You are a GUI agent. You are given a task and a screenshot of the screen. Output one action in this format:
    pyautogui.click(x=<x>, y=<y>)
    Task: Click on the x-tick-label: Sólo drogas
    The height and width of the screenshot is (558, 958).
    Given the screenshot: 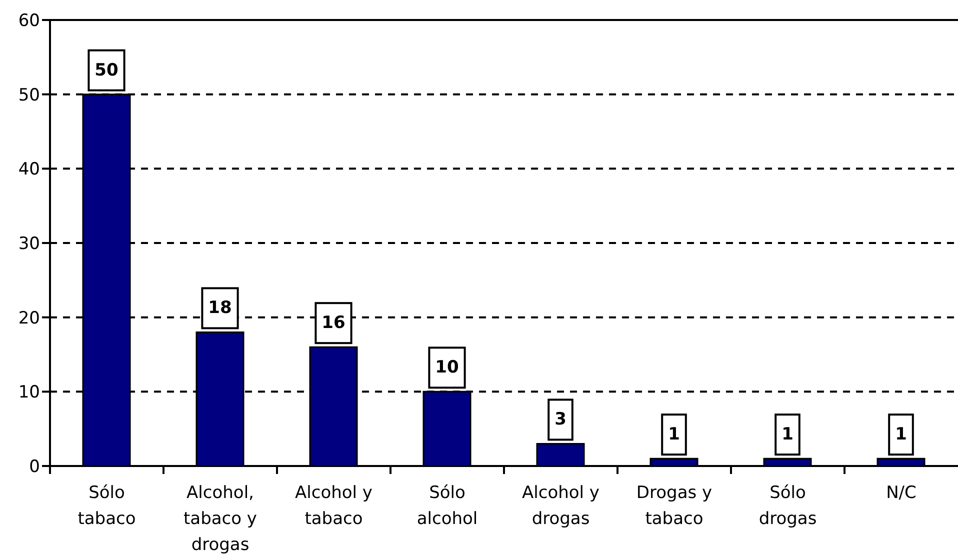 What is the action you would take?
    pyautogui.click(x=787, y=506)
    